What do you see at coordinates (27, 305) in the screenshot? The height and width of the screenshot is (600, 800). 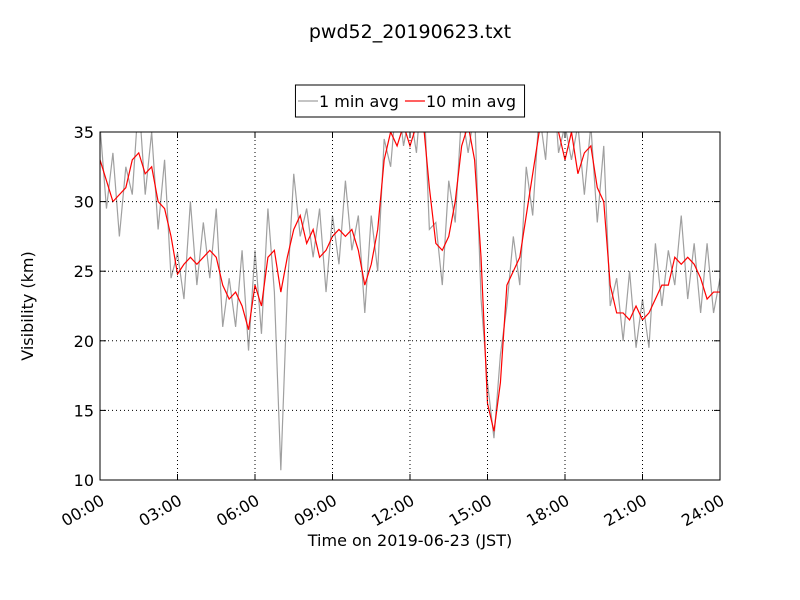 I see `y-axis-label: Visibility (km)` at bounding box center [27, 305].